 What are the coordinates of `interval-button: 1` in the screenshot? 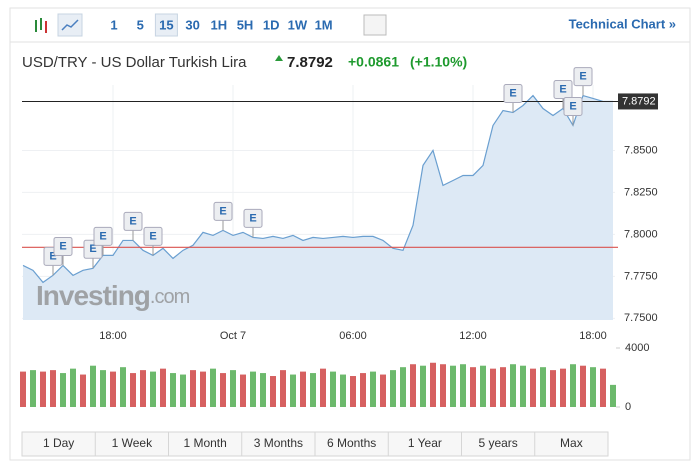 It's located at (113, 24).